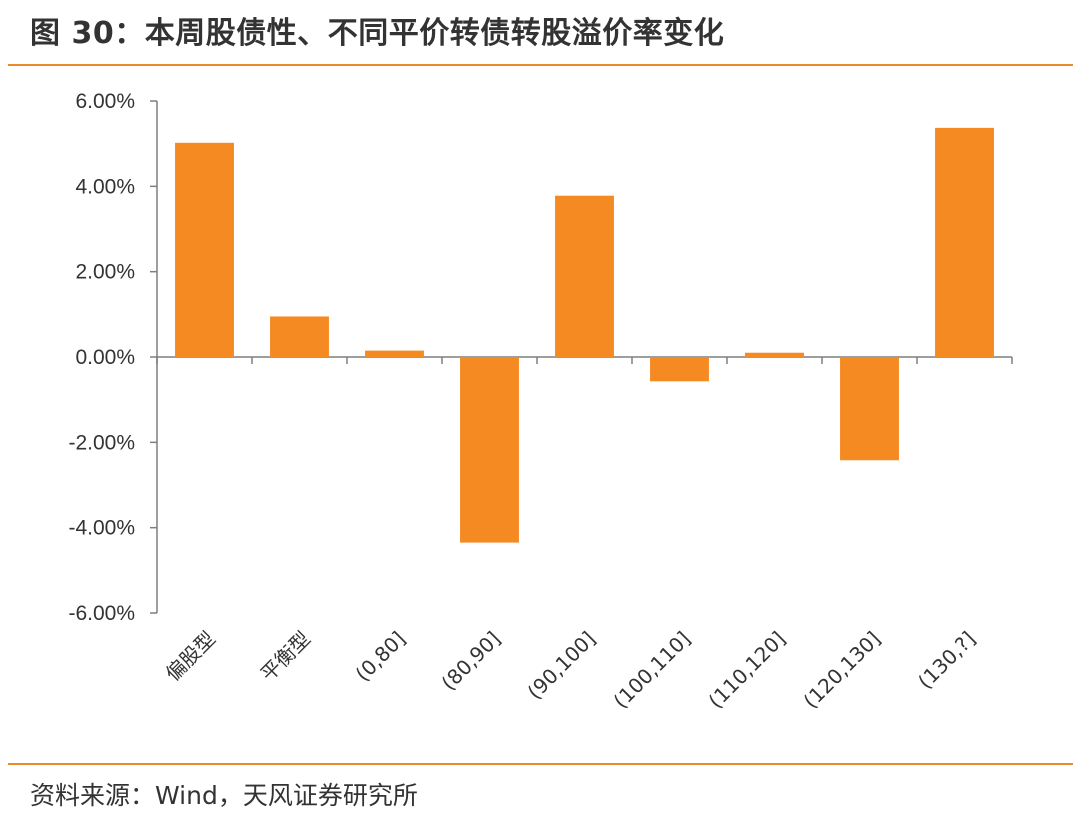 This screenshot has height=824, width=1080. Describe the element at coordinates (101, 442) in the screenshot. I see `y-tick-label: -2.00%` at that location.